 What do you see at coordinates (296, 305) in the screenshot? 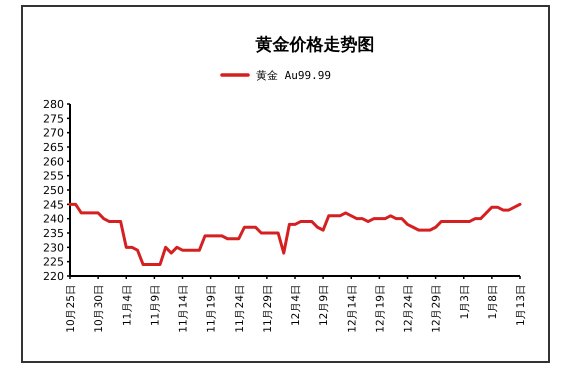
I see `x-tick-label: 12月4日` at bounding box center [296, 305].